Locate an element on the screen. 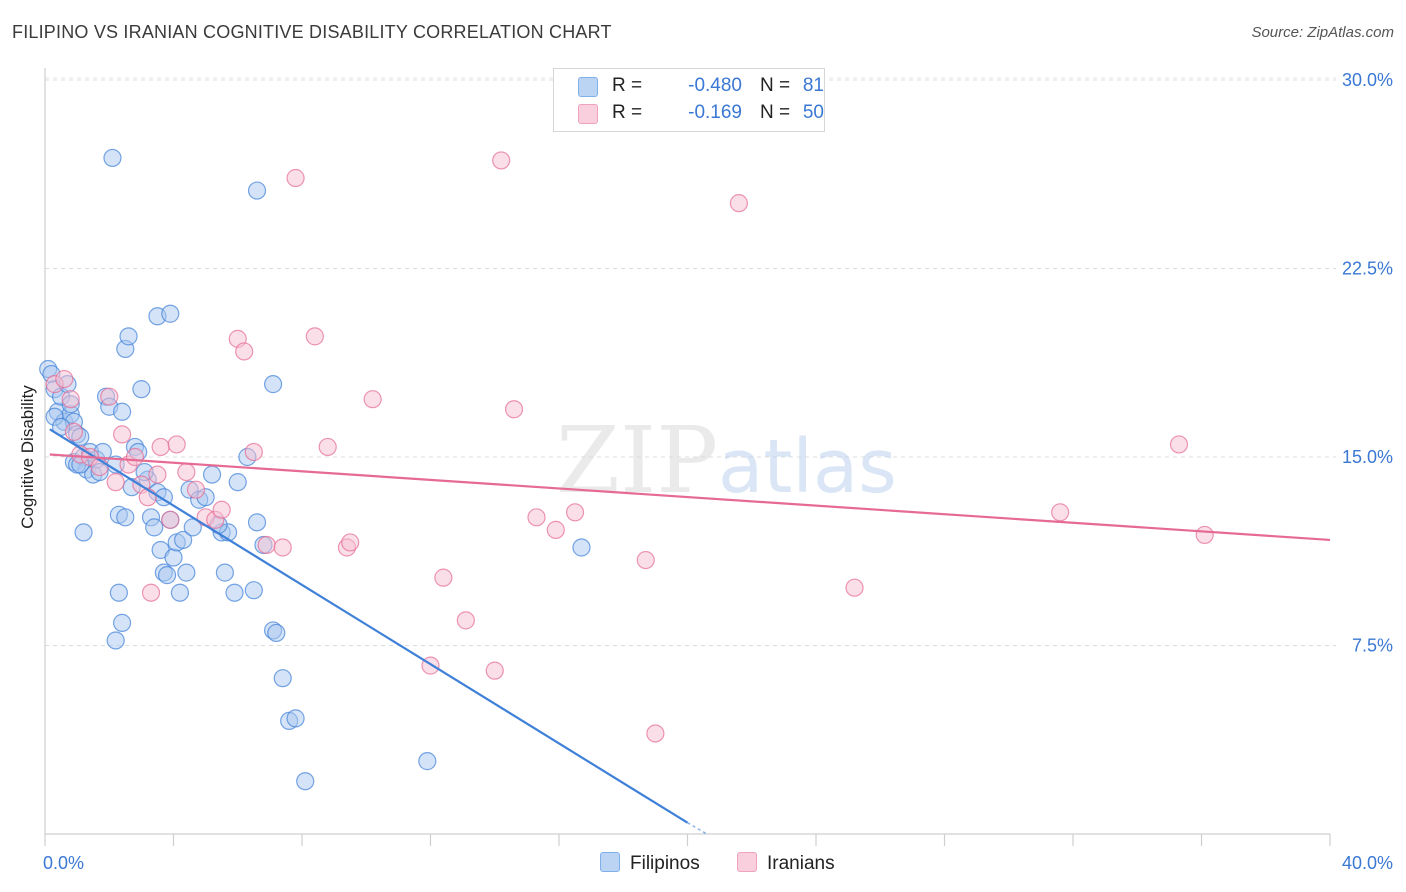  legend-r-value: -0.480 is located at coordinates (715, 85).